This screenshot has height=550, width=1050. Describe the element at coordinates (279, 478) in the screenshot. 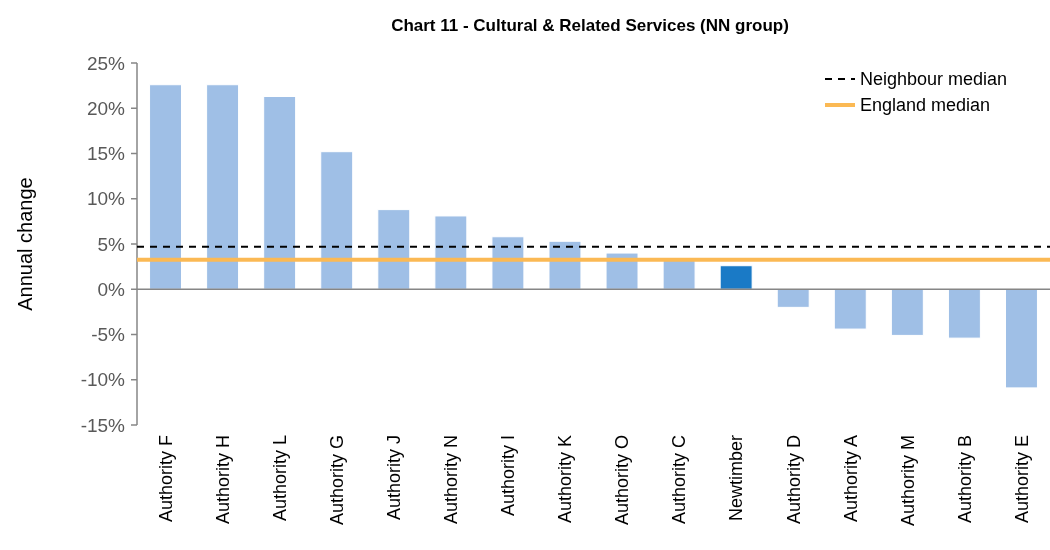

I see `x-tick-label: Authority L` at that location.